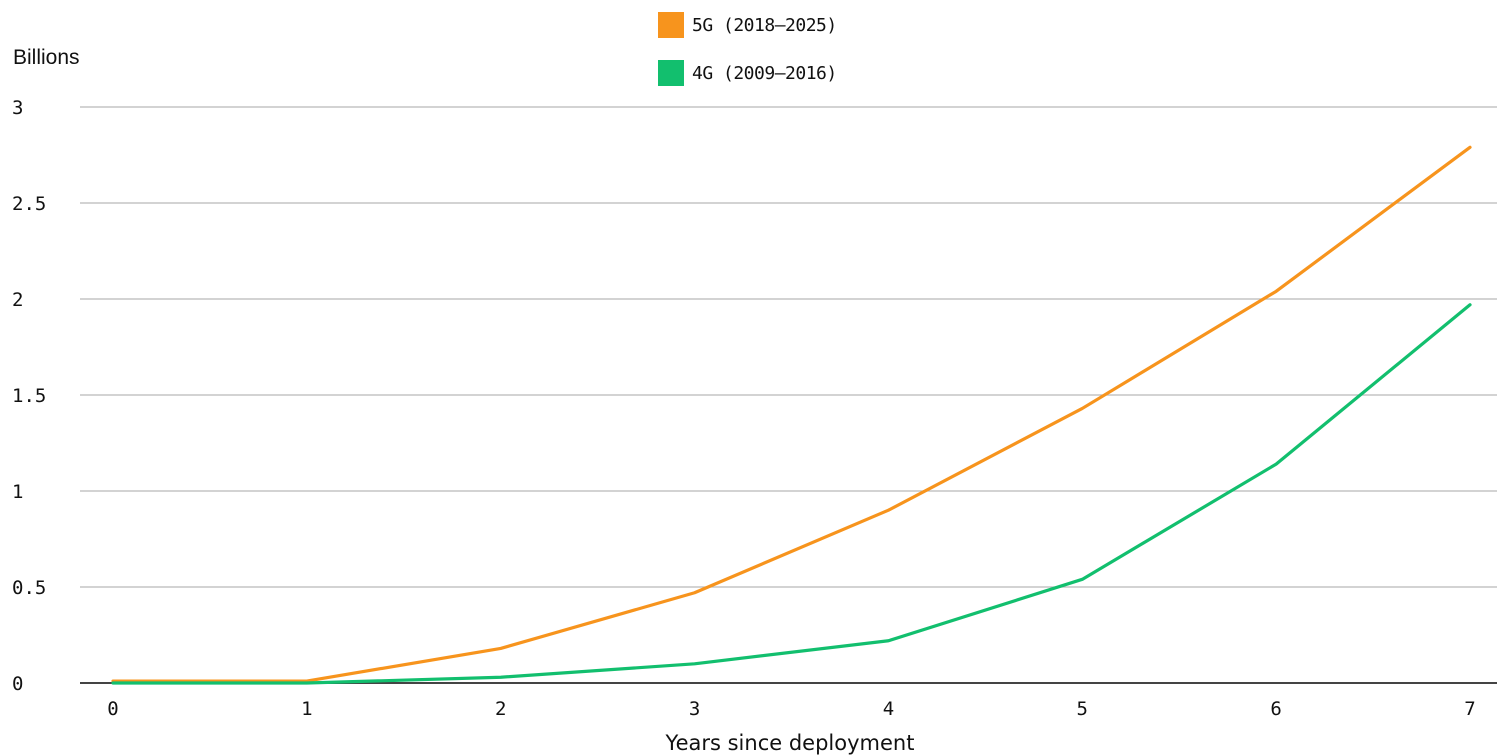 The width and height of the screenshot is (1497, 755). What do you see at coordinates (1469, 709) in the screenshot?
I see `x-tick-label: 7` at bounding box center [1469, 709].